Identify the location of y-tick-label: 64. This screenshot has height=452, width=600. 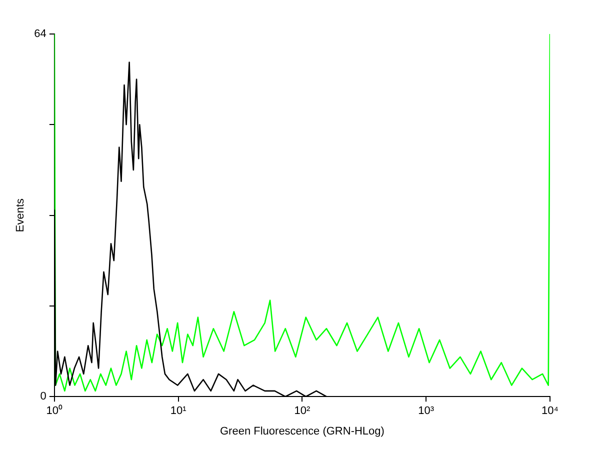
(40, 34).